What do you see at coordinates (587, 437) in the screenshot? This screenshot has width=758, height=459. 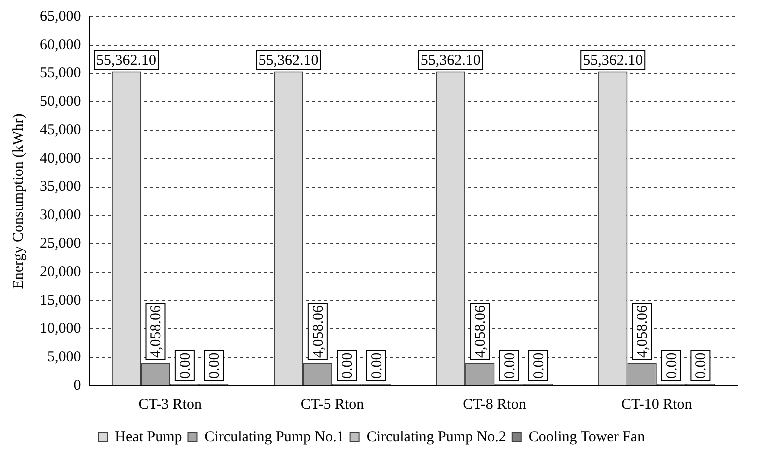 I see `legend-label: Cooling Tower Fan` at bounding box center [587, 437].